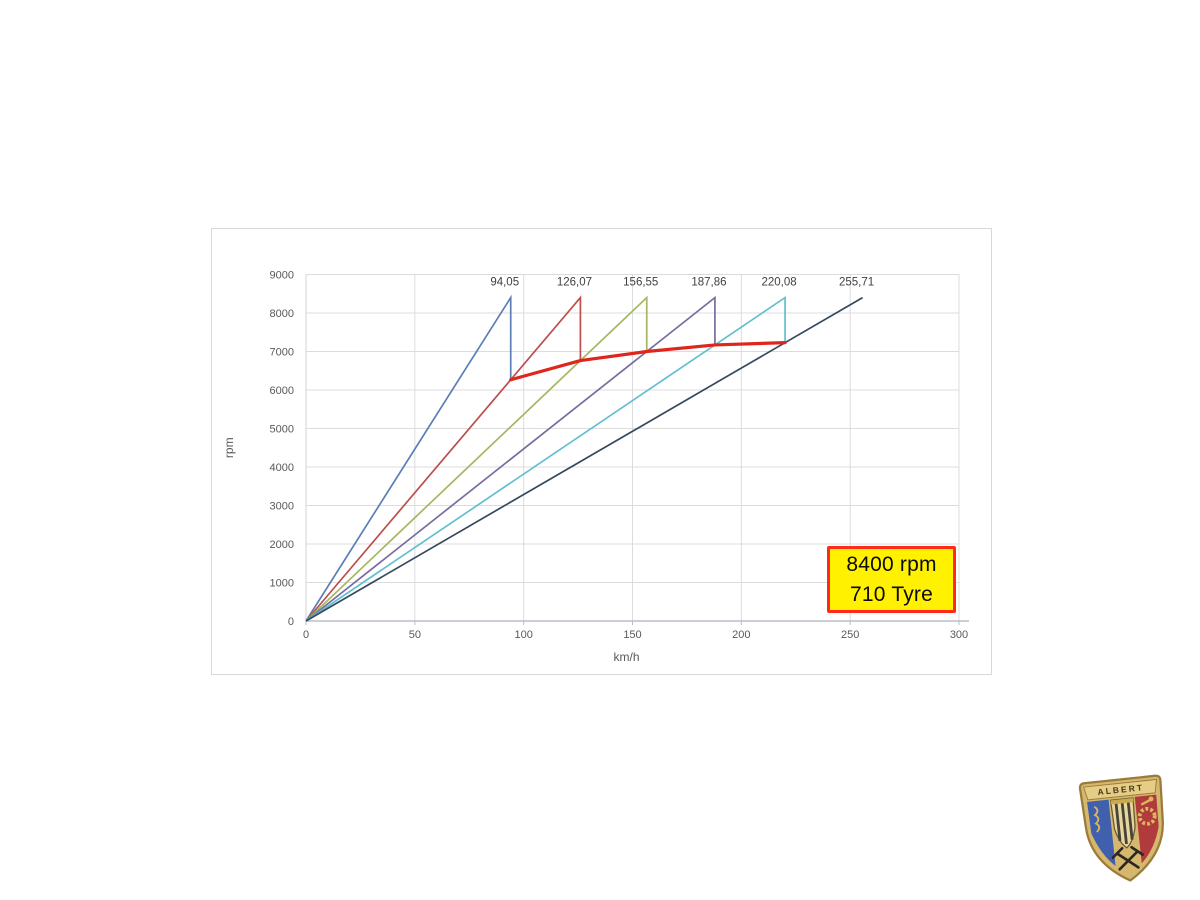 Image resolution: width=1200 pixels, height=900 pixels. What do you see at coordinates (282, 276) in the screenshot?
I see `y-tick-label: 9000` at bounding box center [282, 276].